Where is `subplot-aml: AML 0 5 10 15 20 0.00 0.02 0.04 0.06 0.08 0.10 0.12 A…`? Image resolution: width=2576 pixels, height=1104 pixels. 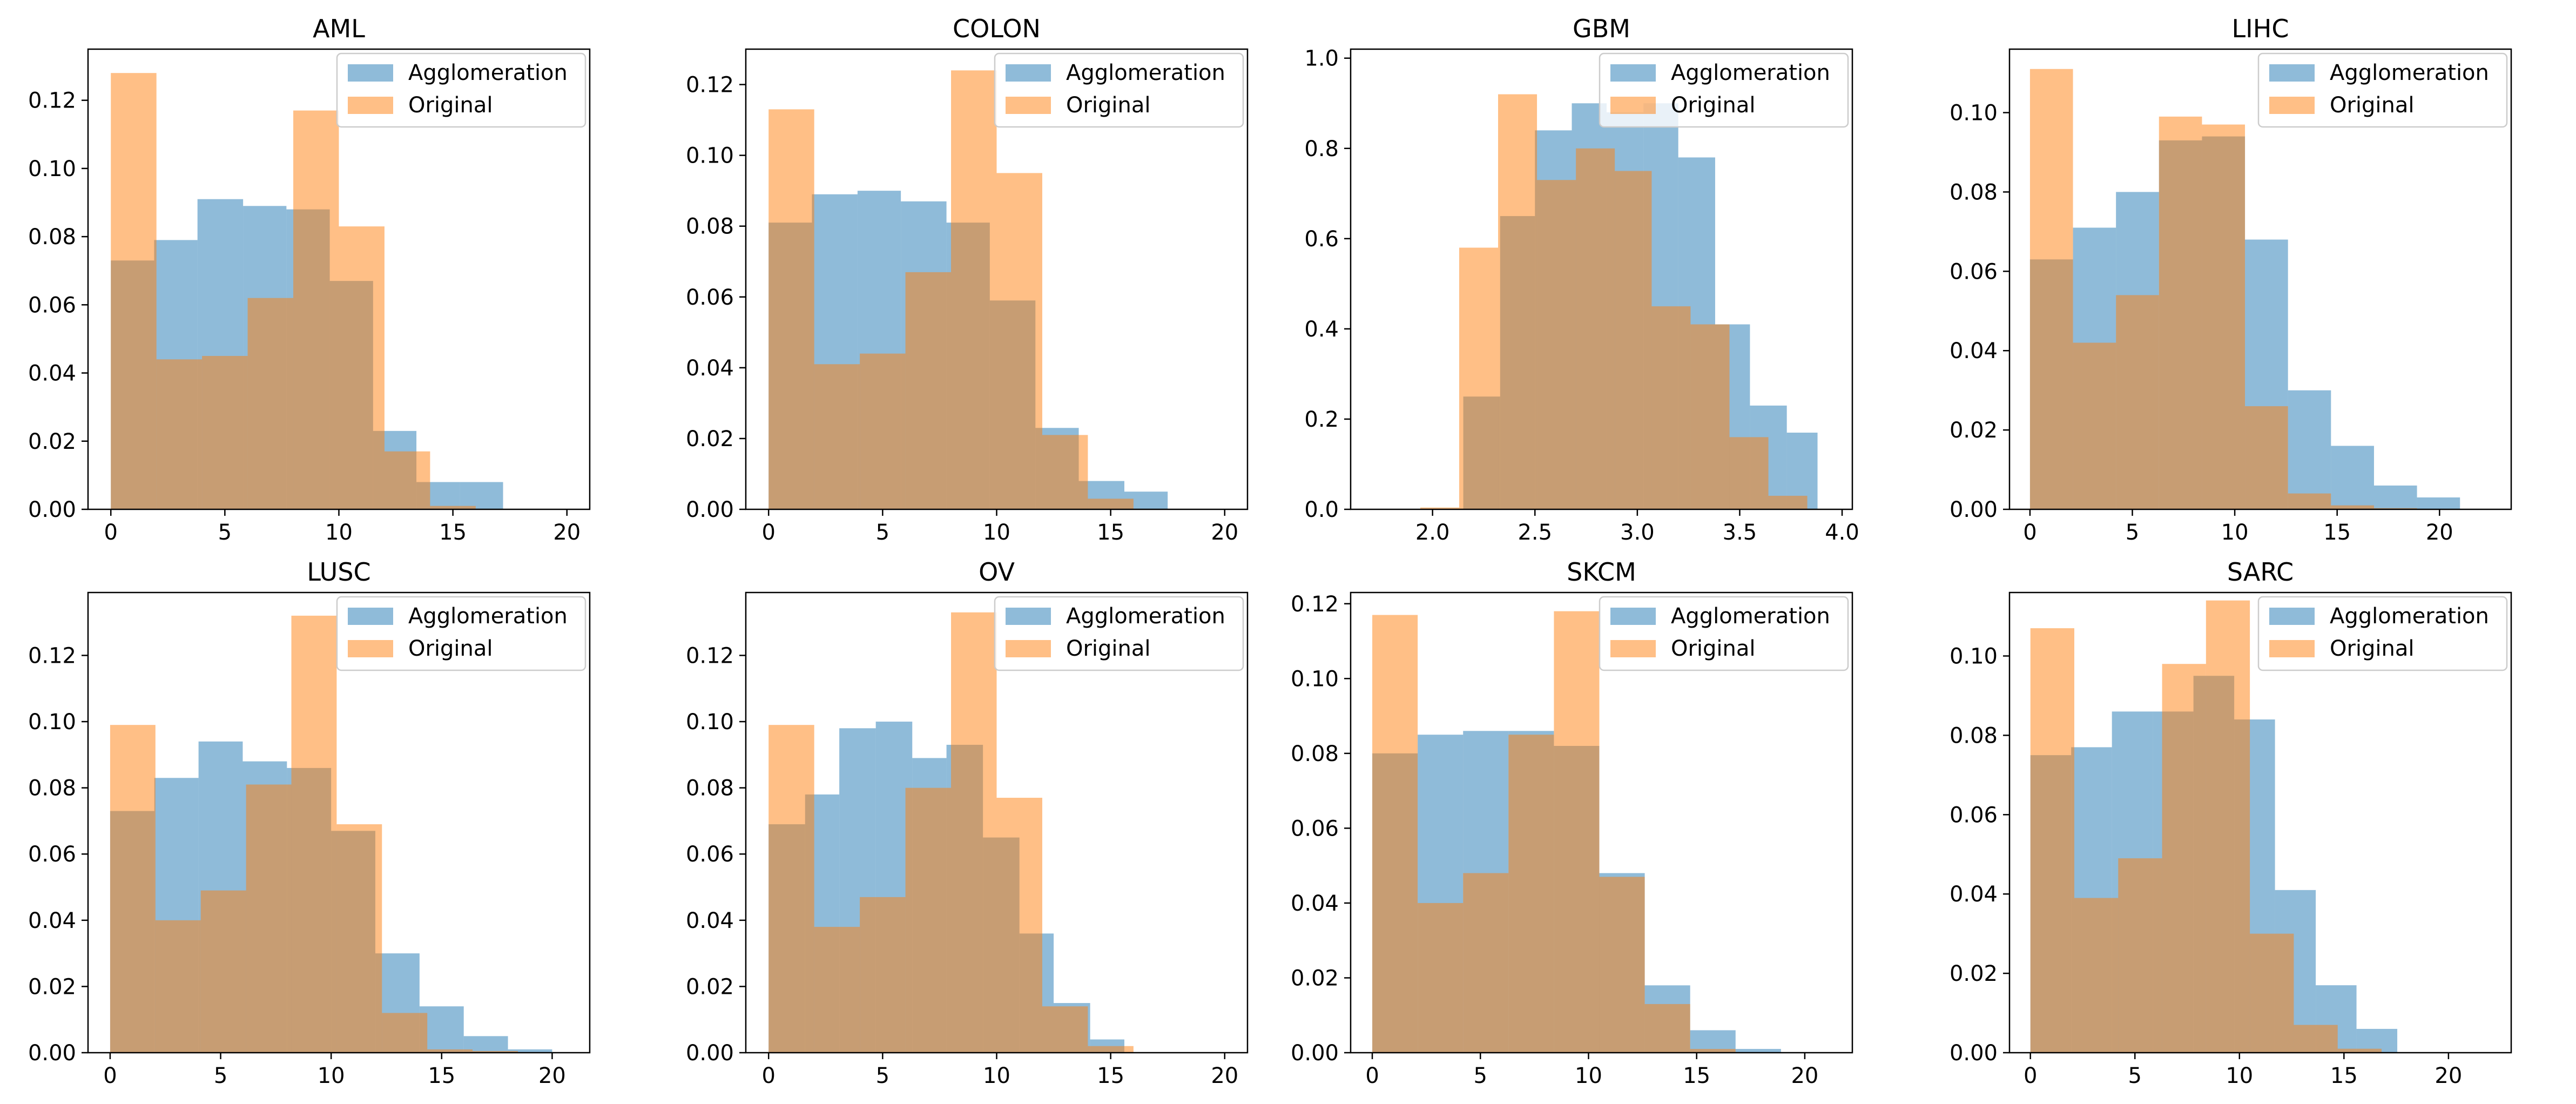
subplot-aml: AML 0 5 10 15 20 0.00 0.02 0.04 0.06 0.08 0.10 0.12 A… is located at coordinates (309, 279).